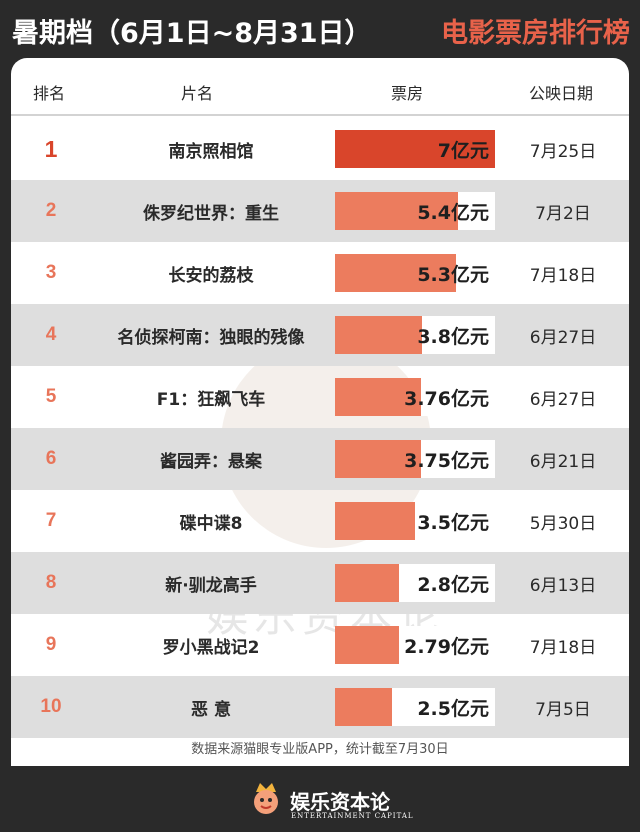 The image size is (640, 832). I want to click on box-office-value: 2.5亿元, so click(453, 708).